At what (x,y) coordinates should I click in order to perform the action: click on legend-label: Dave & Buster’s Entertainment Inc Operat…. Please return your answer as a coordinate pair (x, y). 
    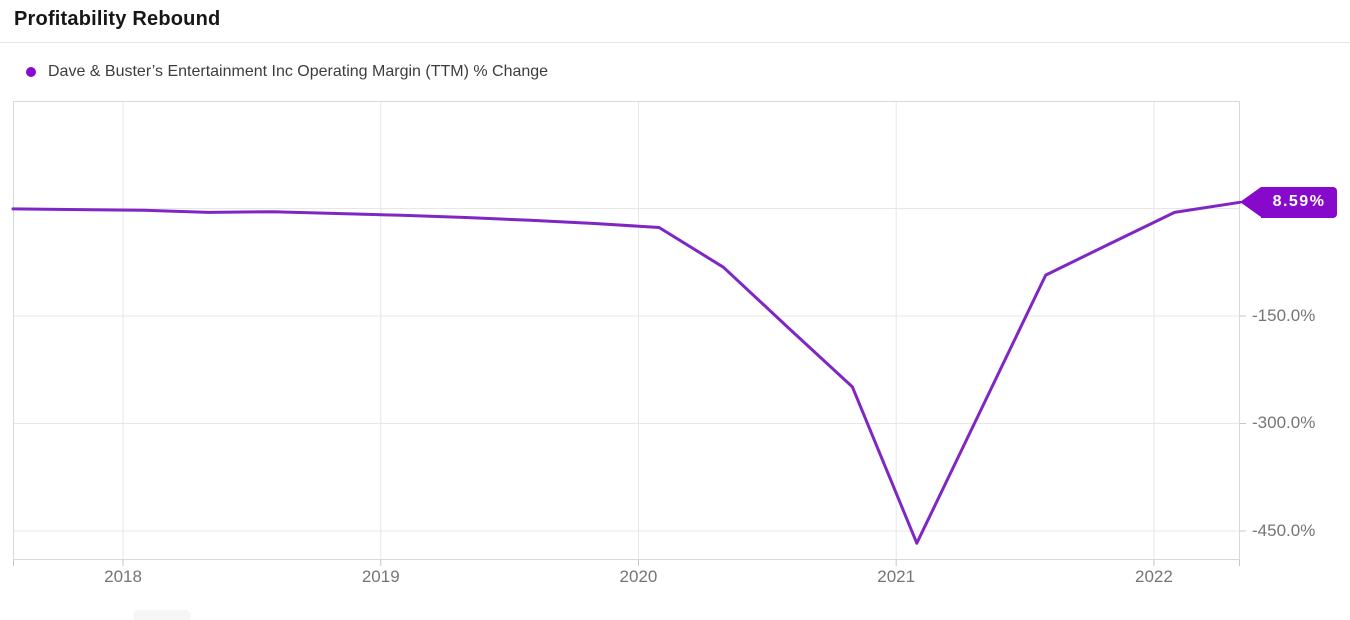
    Looking at the image, I should click on (298, 71).